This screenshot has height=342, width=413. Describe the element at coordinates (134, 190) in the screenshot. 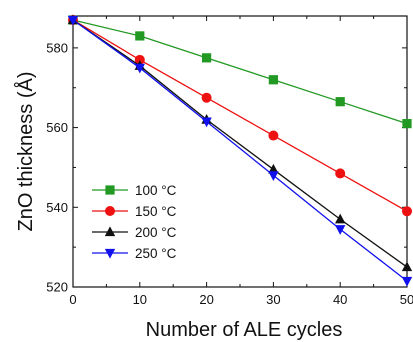

I see `legend-item: 100 °C` at that location.